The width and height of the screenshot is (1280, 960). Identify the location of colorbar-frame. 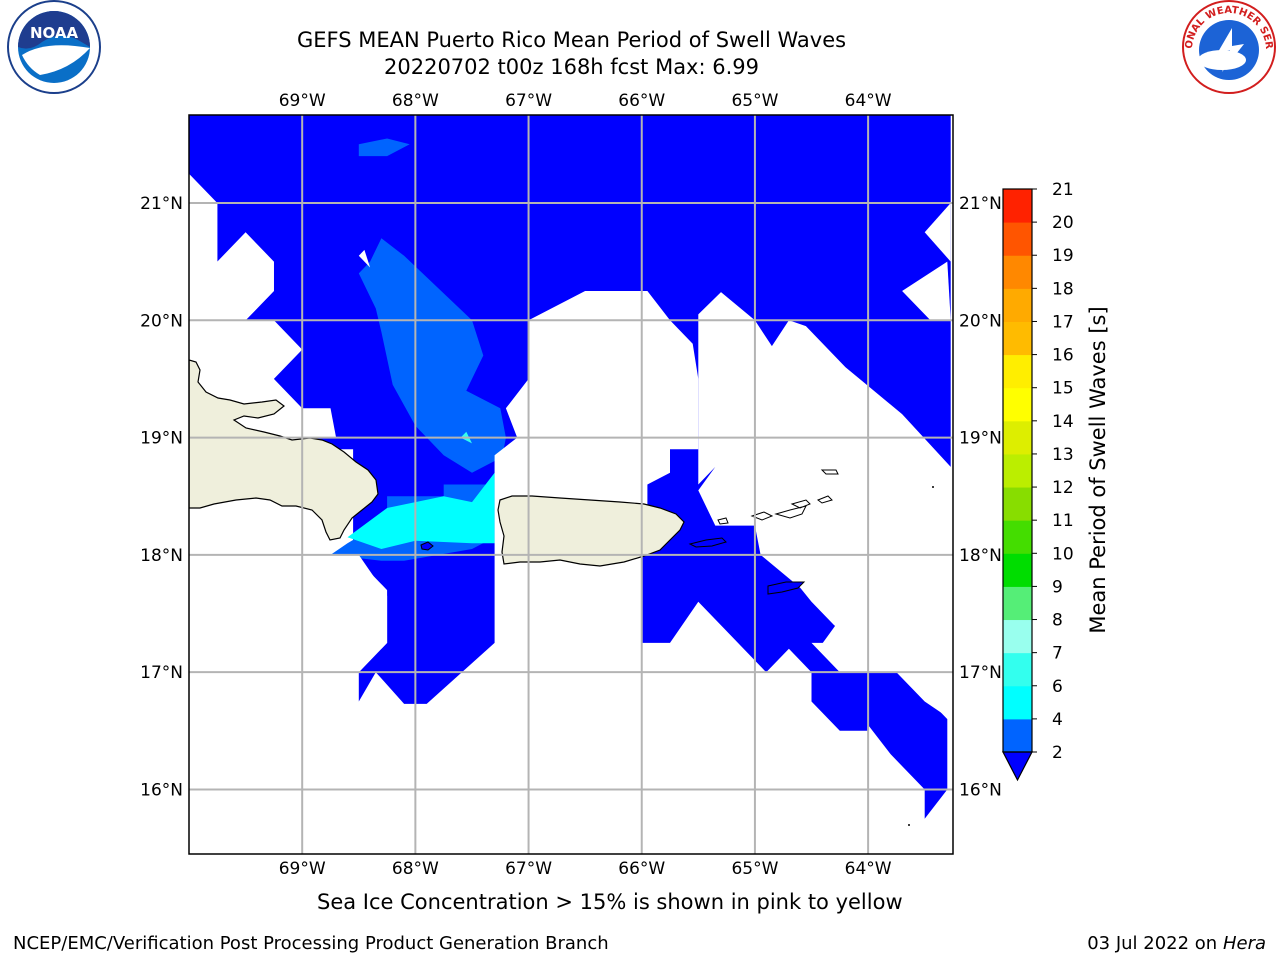
(1017, 470).